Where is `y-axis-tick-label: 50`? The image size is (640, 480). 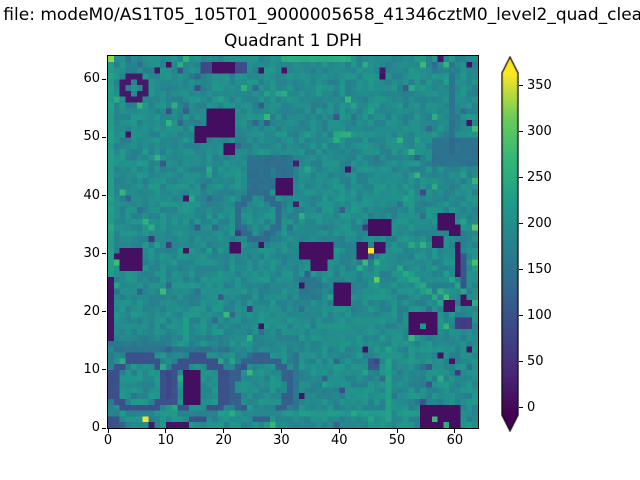 y-axis-tick-label: 50 is located at coordinates (91, 137).